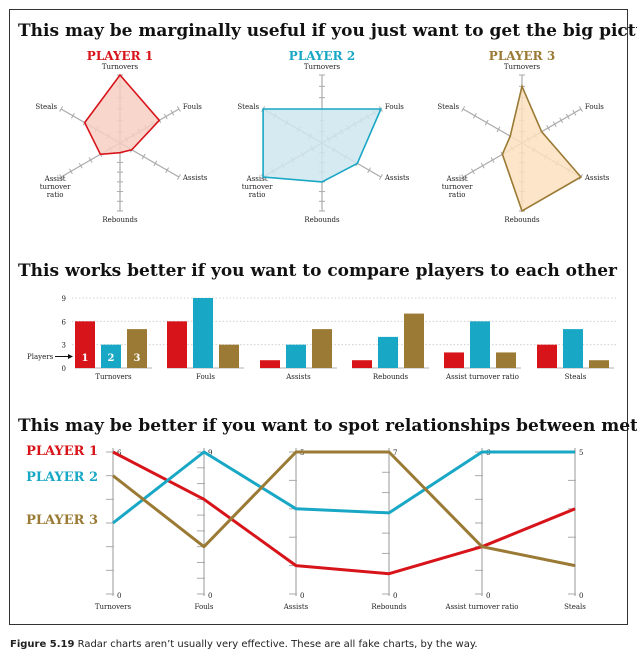 Image resolution: width=637 pixels, height=661 pixels. Describe the element at coordinates (70, 356) in the screenshot. I see `players-arrowhead` at that location.